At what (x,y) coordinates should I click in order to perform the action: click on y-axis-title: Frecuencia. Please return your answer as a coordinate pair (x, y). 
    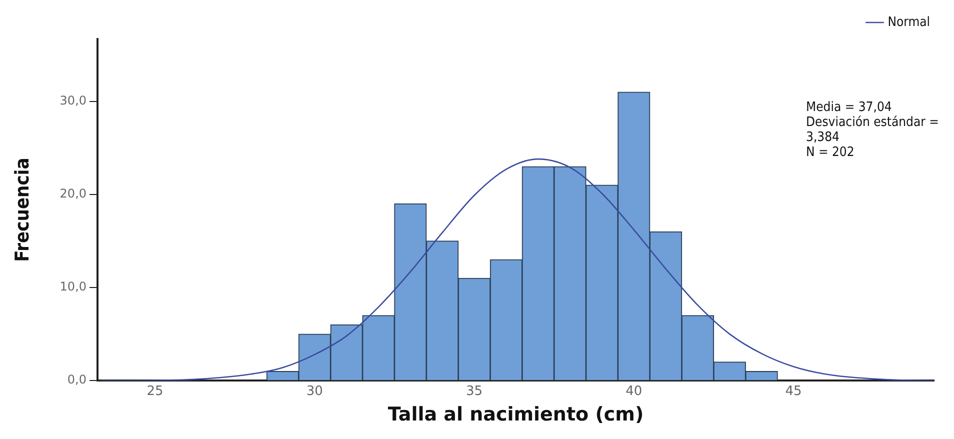
    Looking at the image, I should click on (22, 210).